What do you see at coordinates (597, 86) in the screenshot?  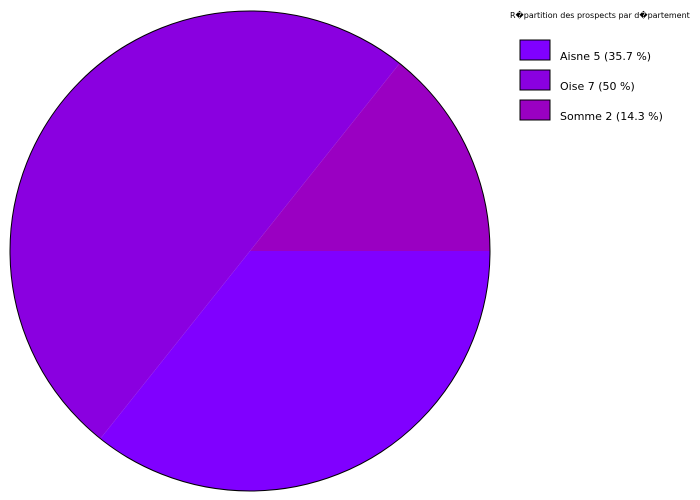 I see `legend-label-oise: Oise 7 (50 %)` at bounding box center [597, 86].